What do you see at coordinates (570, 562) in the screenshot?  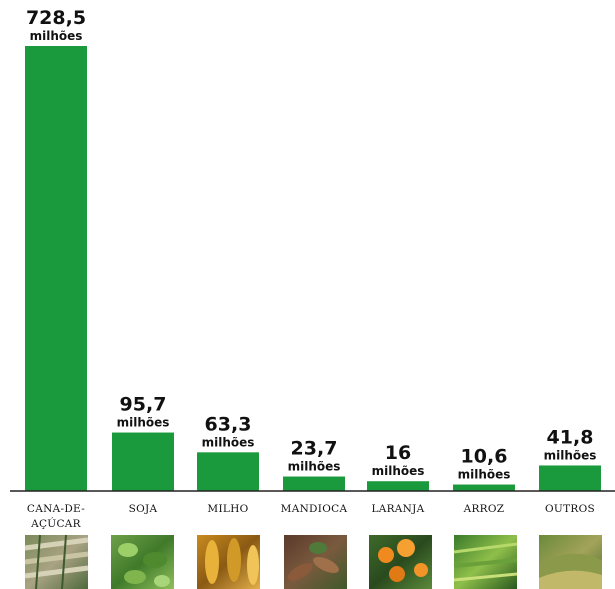 I see `other-crops-photo` at bounding box center [570, 562].